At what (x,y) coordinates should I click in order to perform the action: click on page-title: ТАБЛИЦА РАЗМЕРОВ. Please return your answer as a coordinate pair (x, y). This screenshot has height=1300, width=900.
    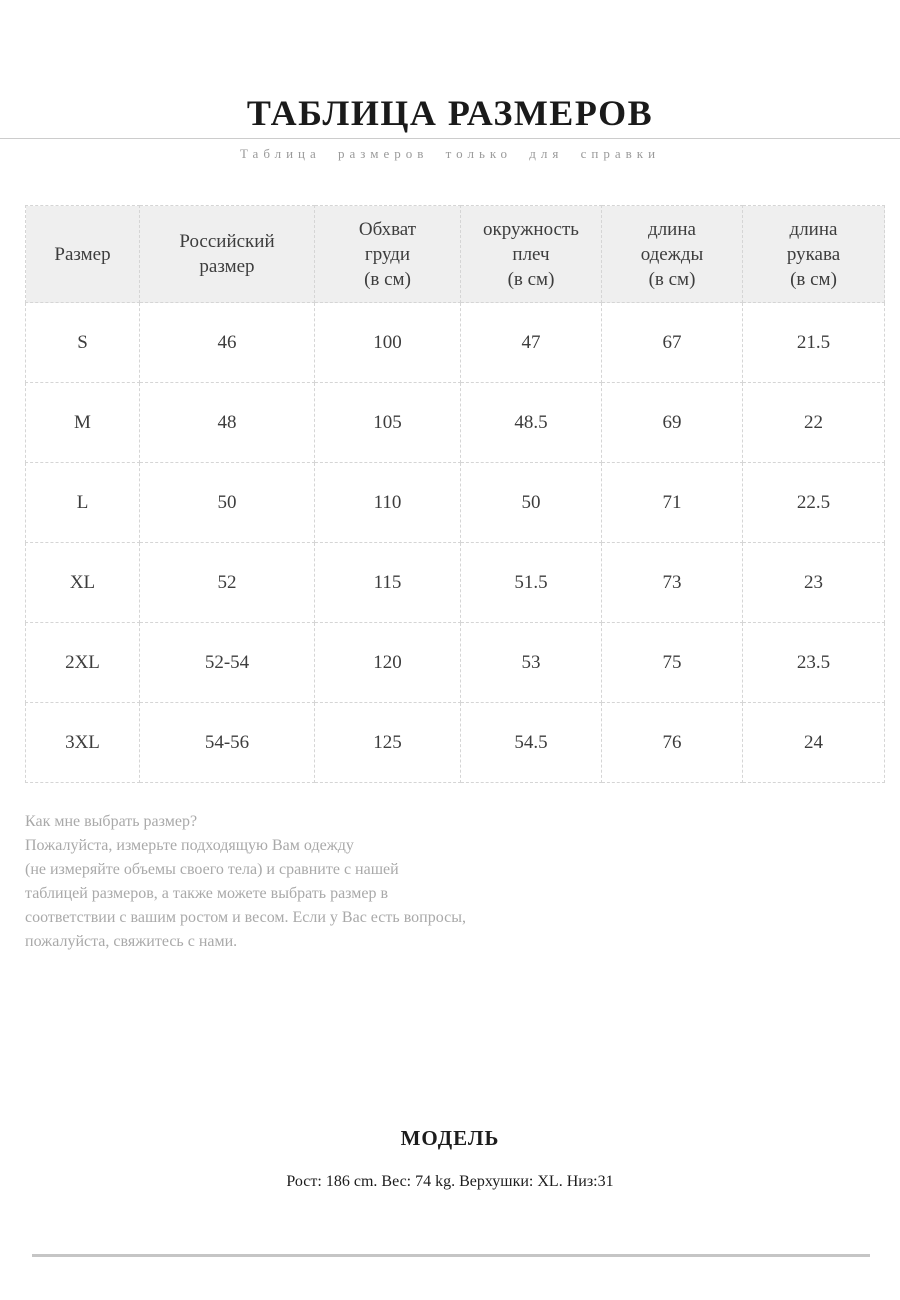
    Looking at the image, I should click on (450, 113).